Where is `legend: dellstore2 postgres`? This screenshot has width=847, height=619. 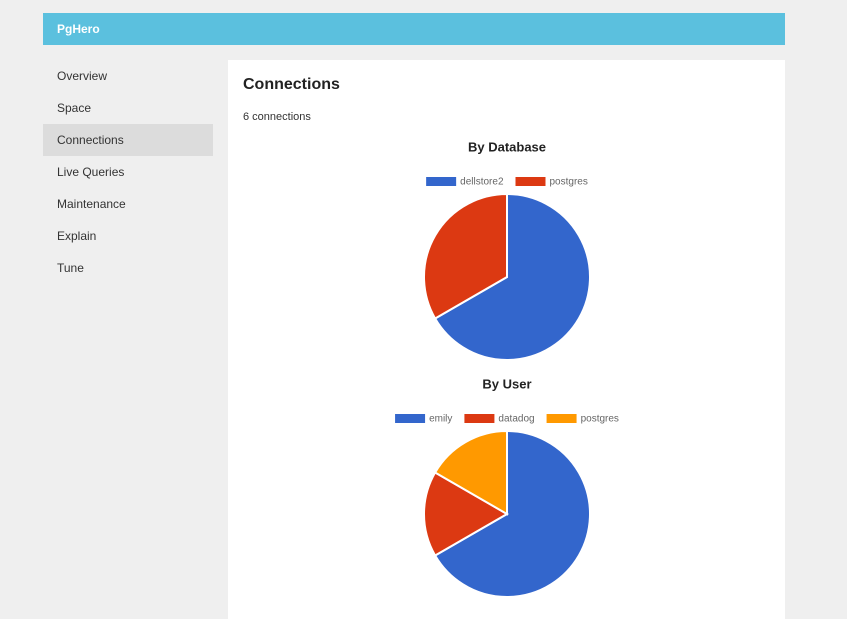 legend: dellstore2 postgres is located at coordinates (507, 182).